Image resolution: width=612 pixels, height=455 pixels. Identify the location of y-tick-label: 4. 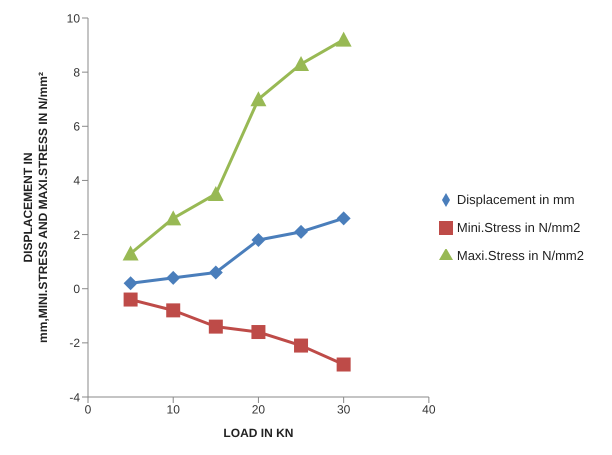
(76, 181).